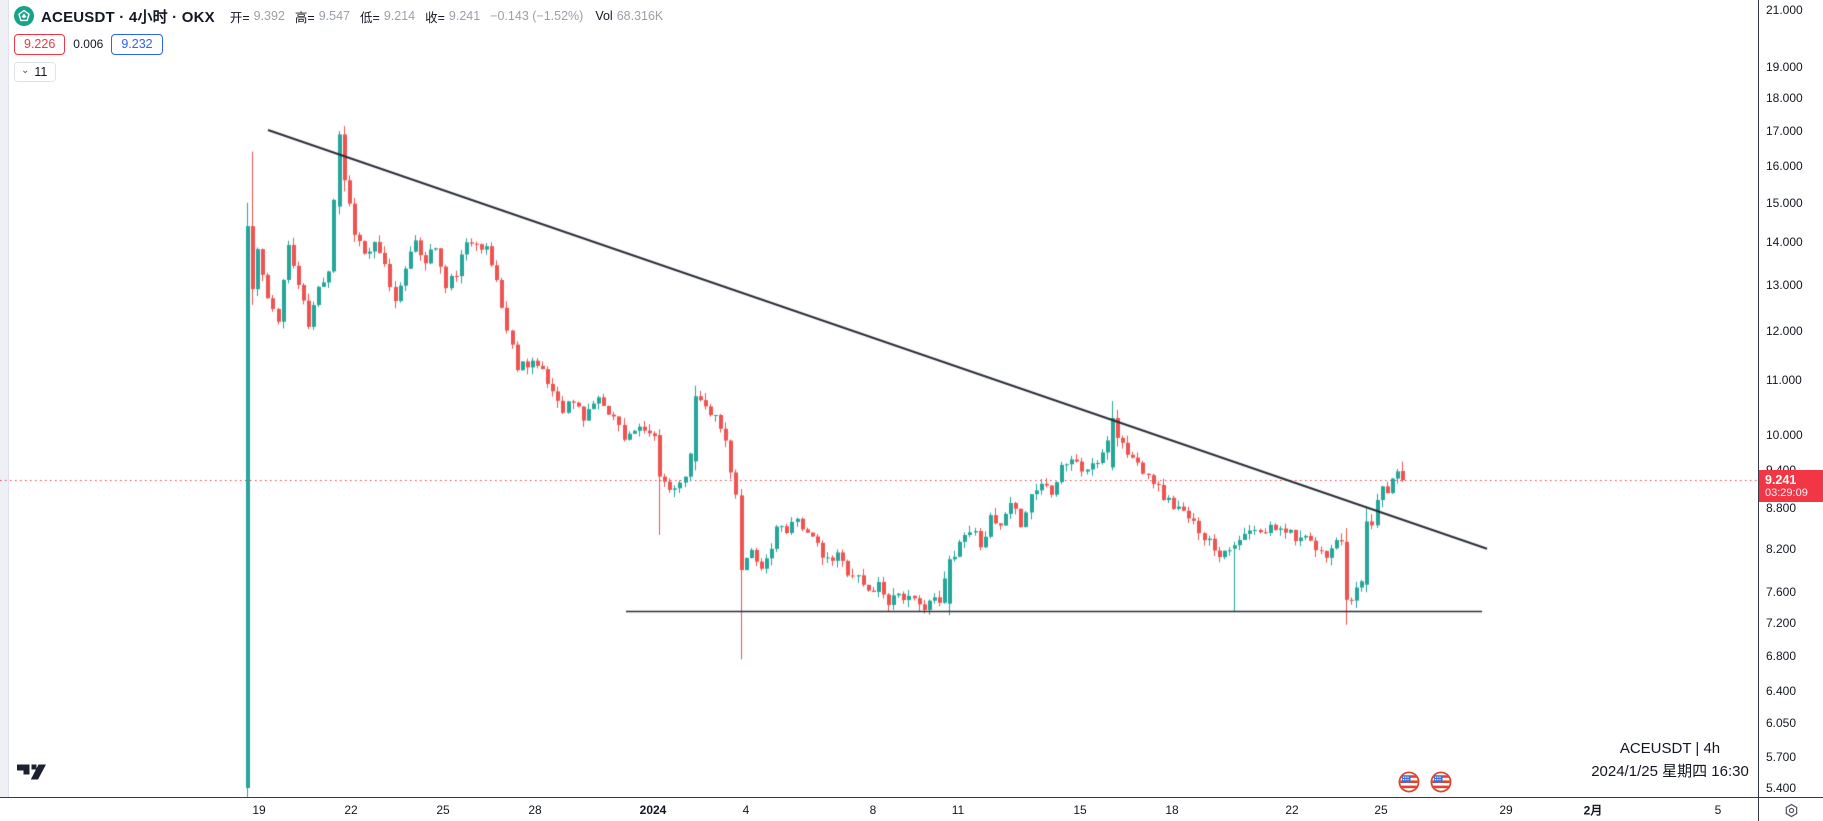 Image resolution: width=1823 pixels, height=821 pixels. What do you see at coordinates (1784, 10) in the screenshot?
I see `price-tick-label: 21.000` at bounding box center [1784, 10].